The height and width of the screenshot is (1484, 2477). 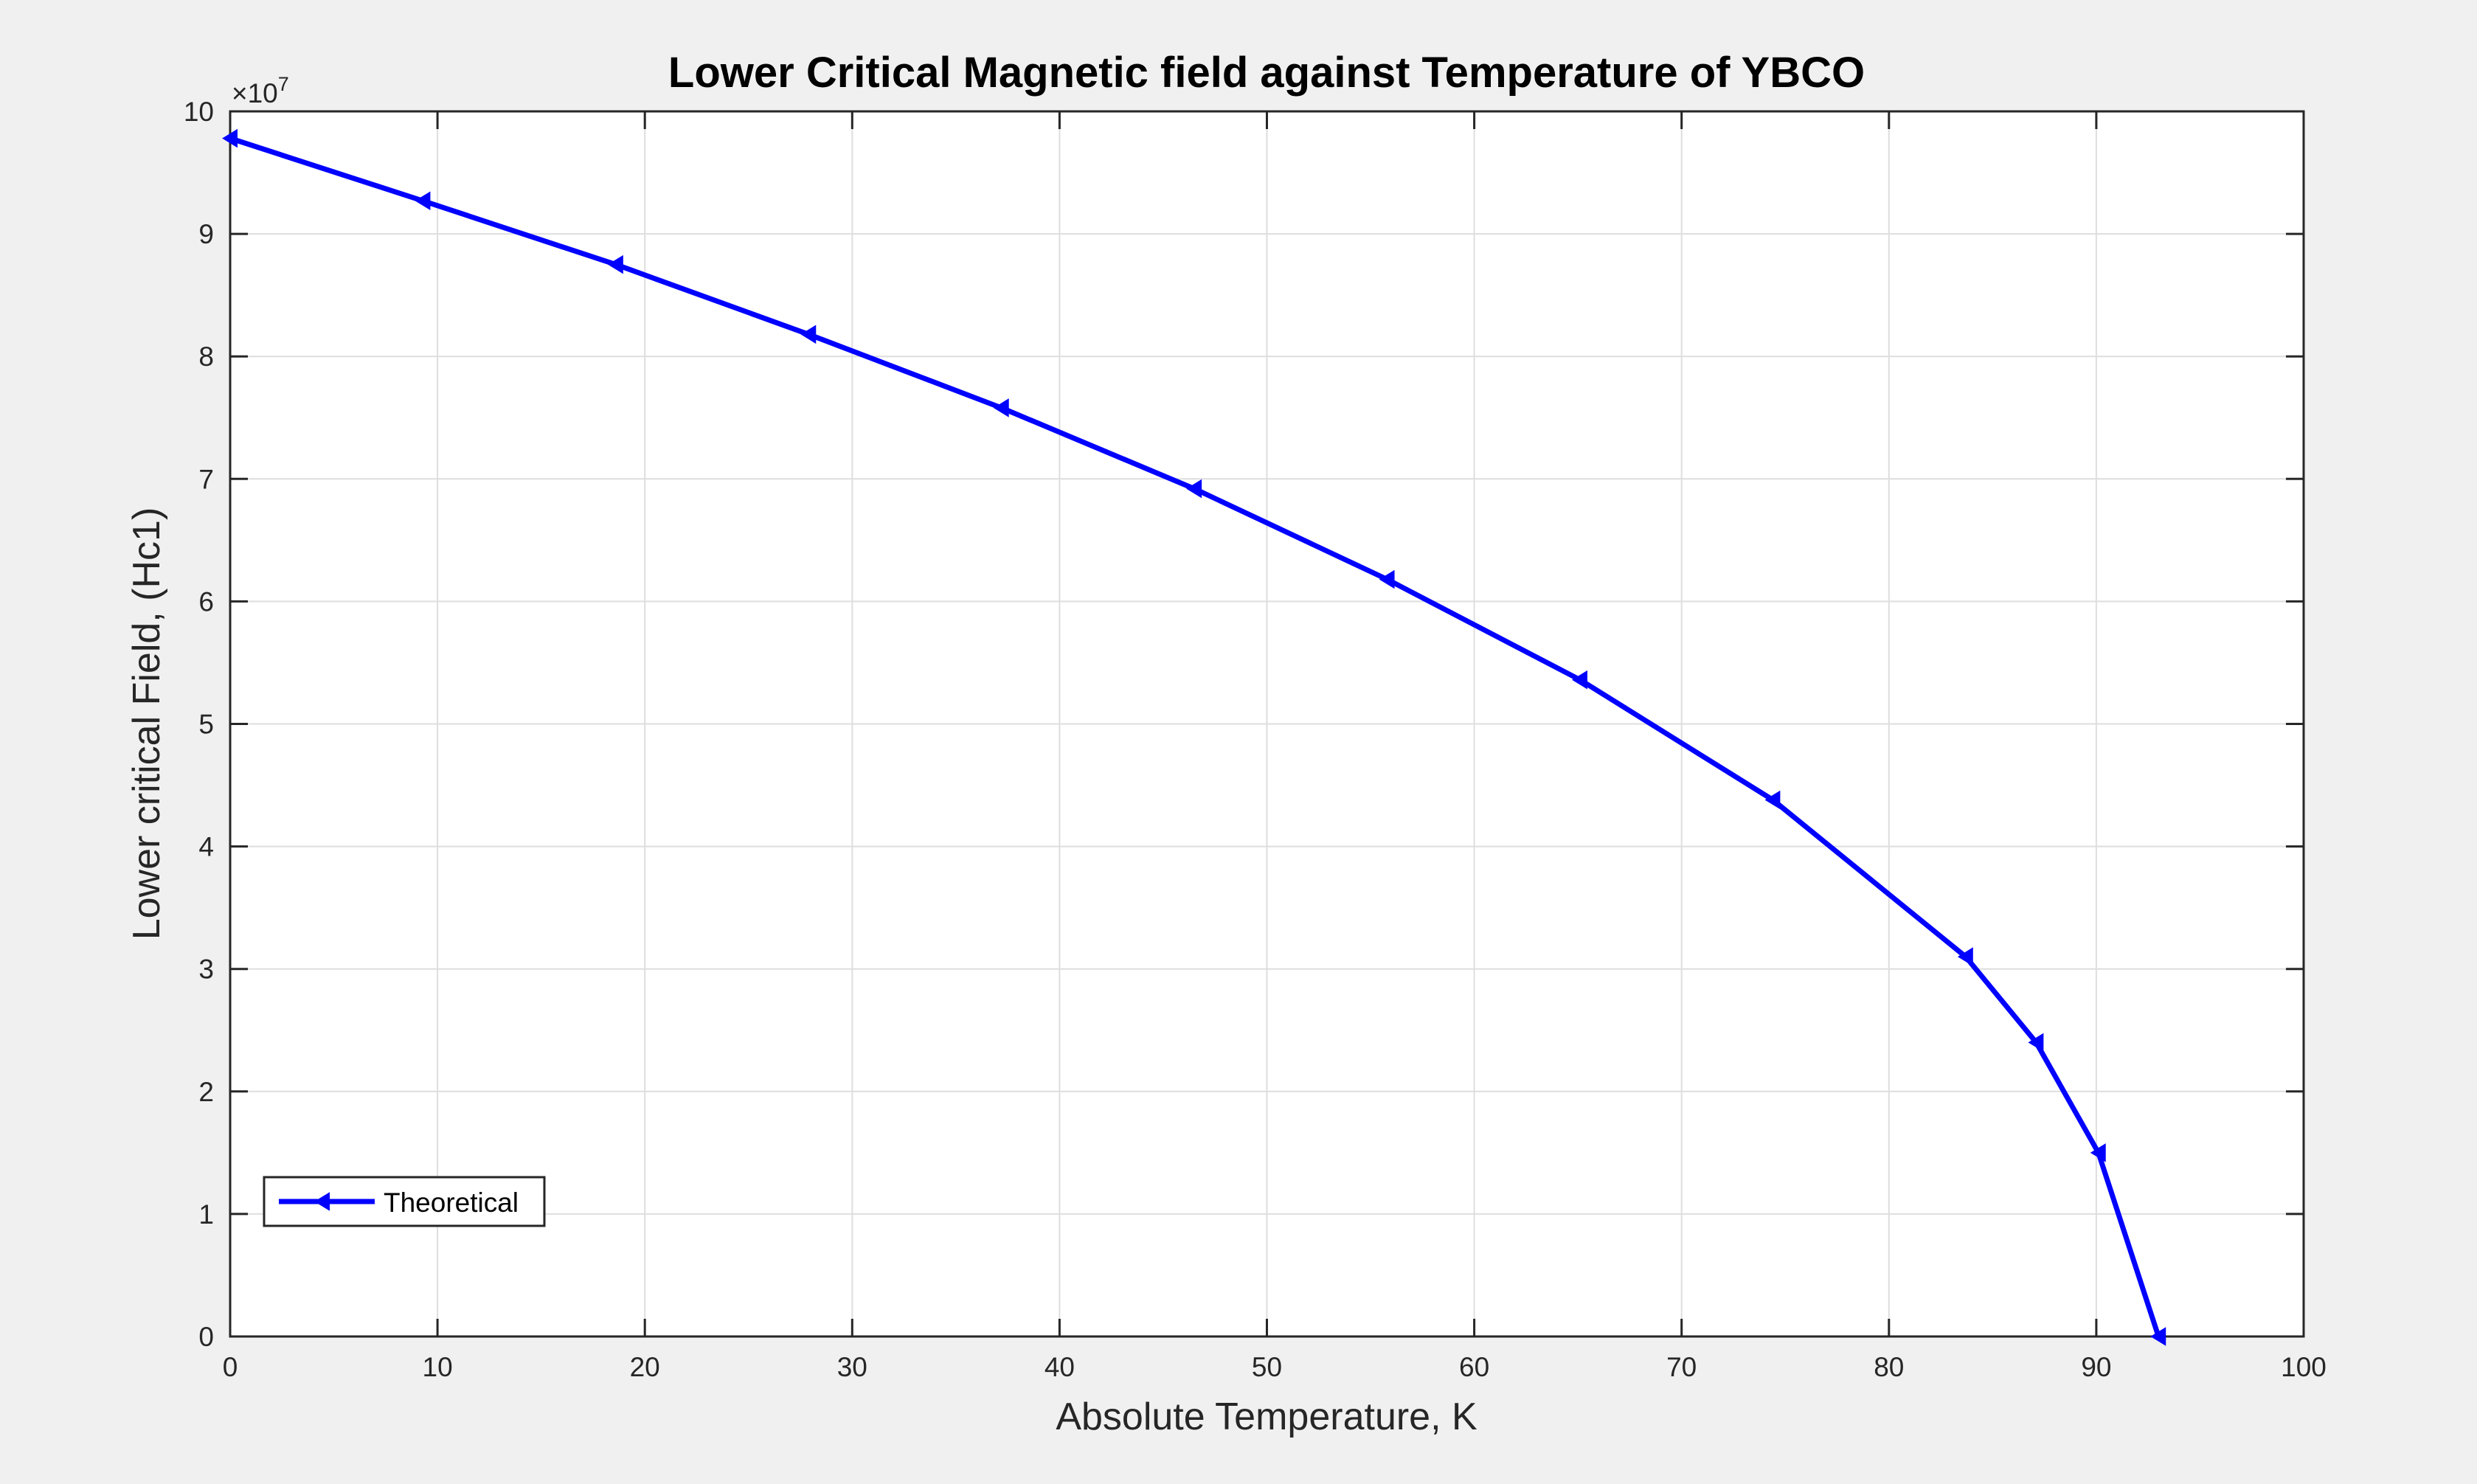 I want to click on x-tick-label: 50, so click(x=1267, y=1367).